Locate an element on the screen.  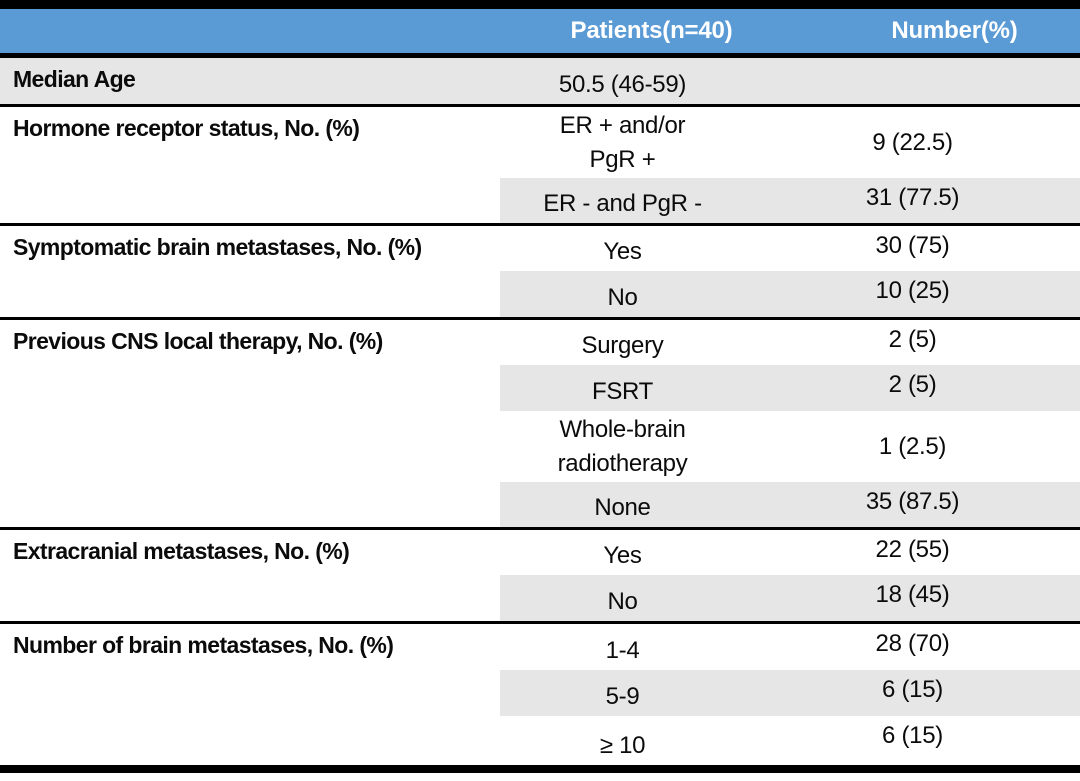
subcategory-cell: Whole-brain radiotherapy is located at coordinates (622, 446).